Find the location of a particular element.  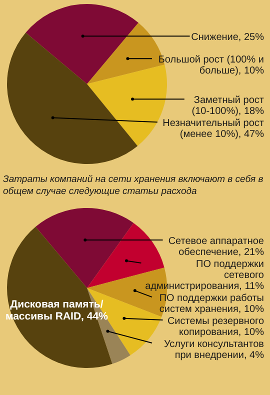

slice-label: Незначительный рост (менее 10%), 47% is located at coordinates (213, 129).